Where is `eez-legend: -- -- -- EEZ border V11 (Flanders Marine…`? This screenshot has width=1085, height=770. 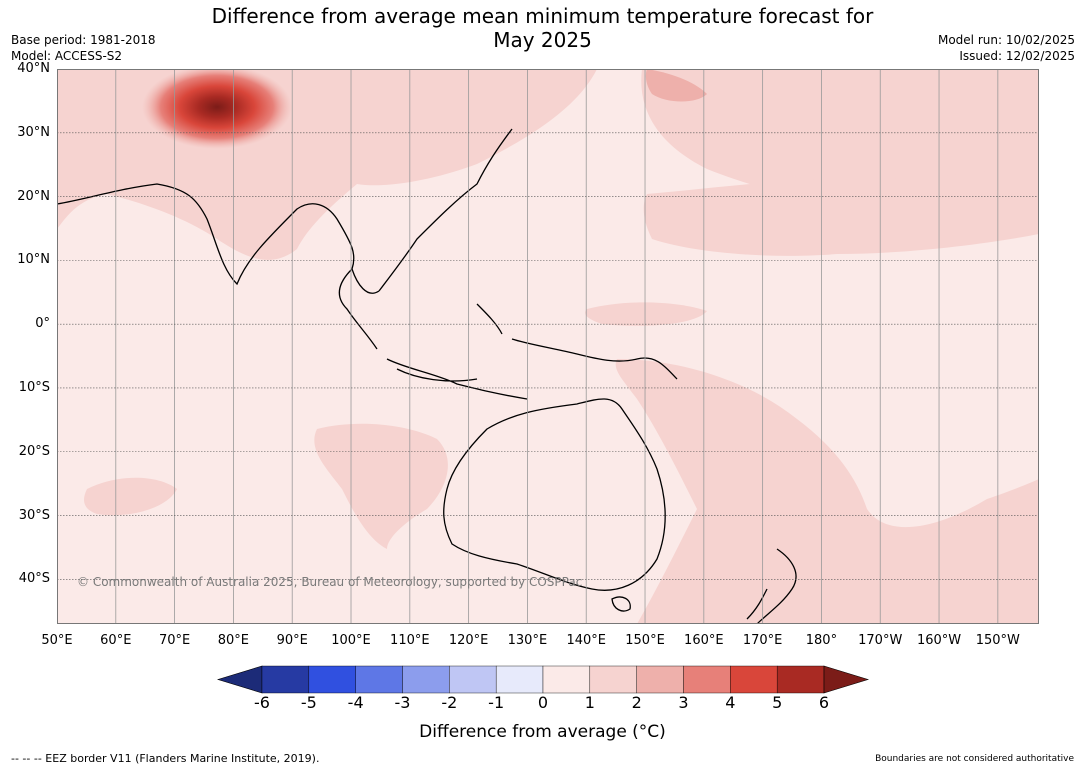
eez-legend: -- -- -- EEZ border V11 (Flanders Marine… is located at coordinates (165, 758).